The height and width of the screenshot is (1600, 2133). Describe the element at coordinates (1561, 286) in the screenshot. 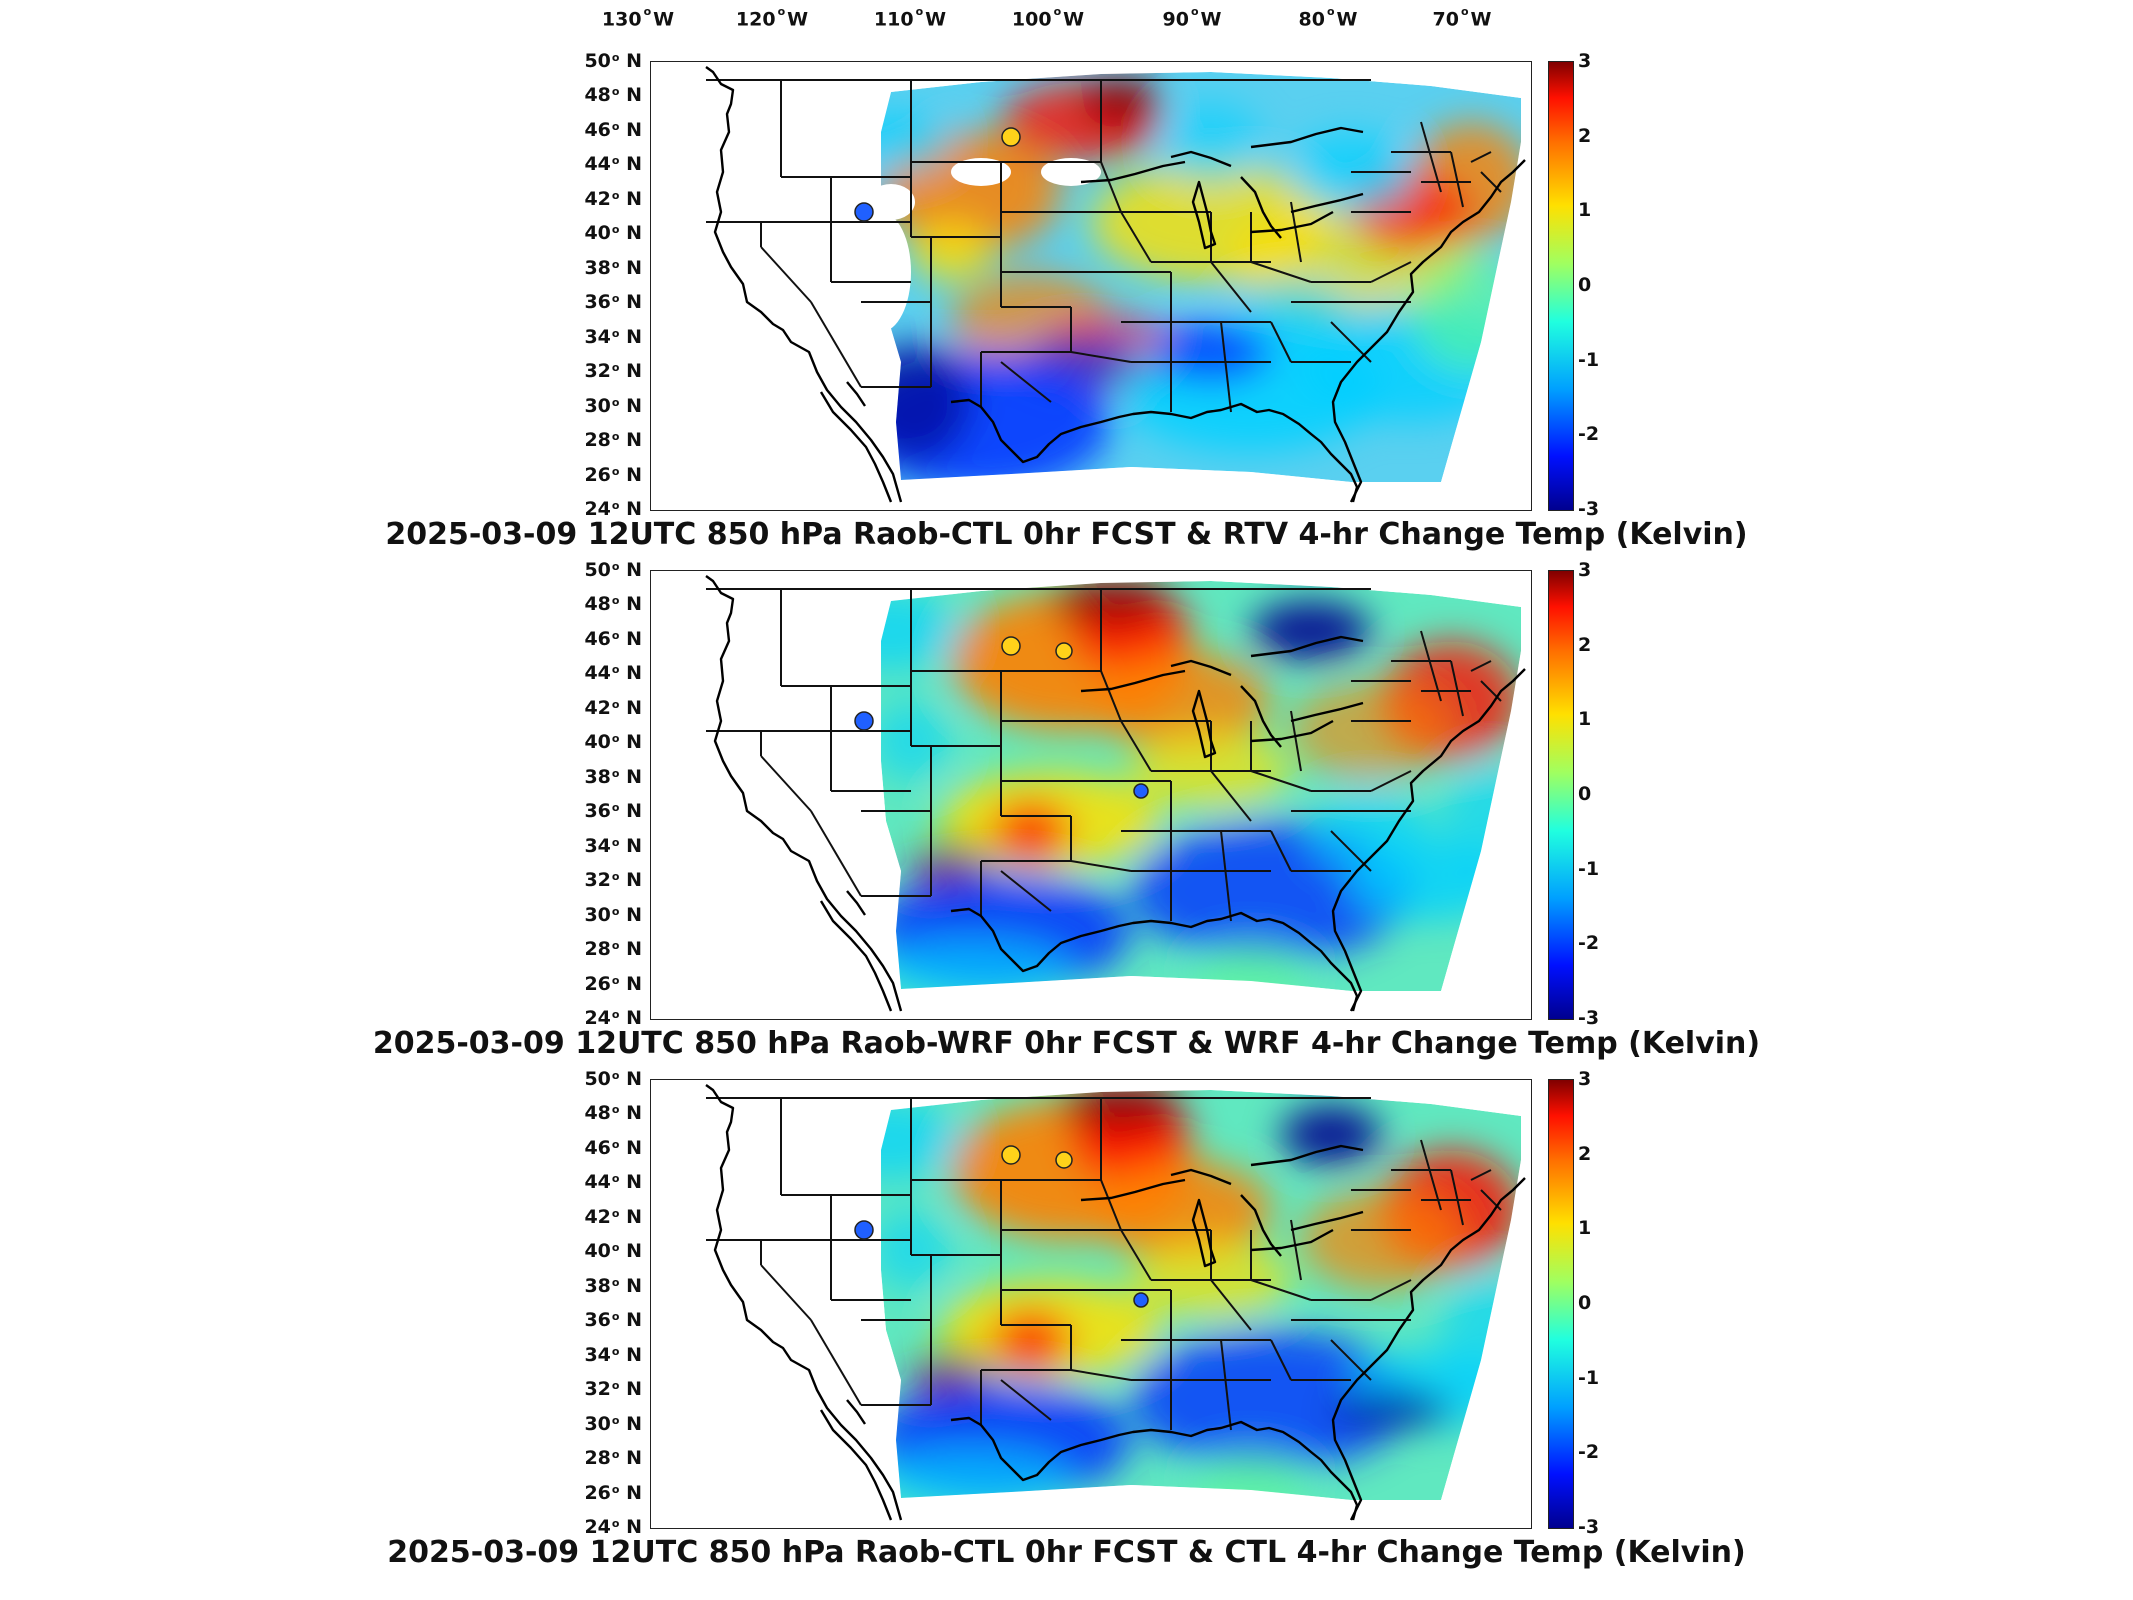

I see `colorbar` at that location.